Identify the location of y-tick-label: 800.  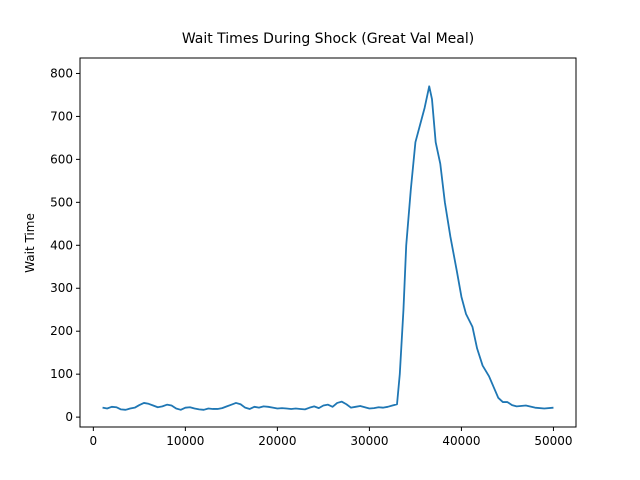
(61, 73).